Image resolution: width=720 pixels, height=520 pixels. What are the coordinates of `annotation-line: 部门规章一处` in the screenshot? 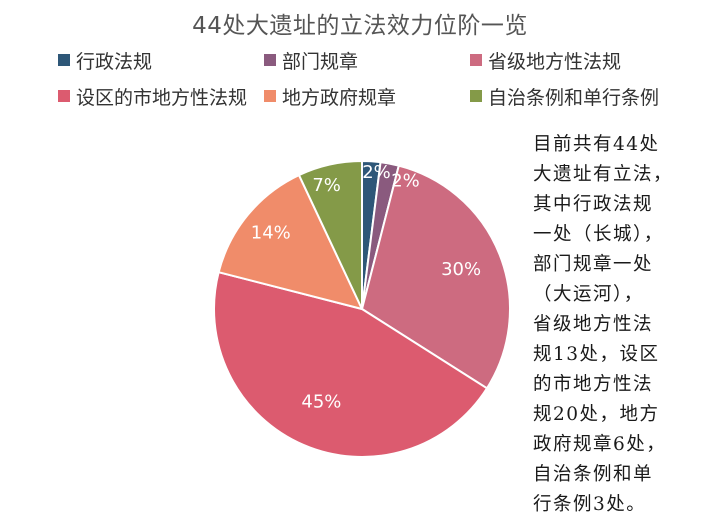 It's located at (593, 264).